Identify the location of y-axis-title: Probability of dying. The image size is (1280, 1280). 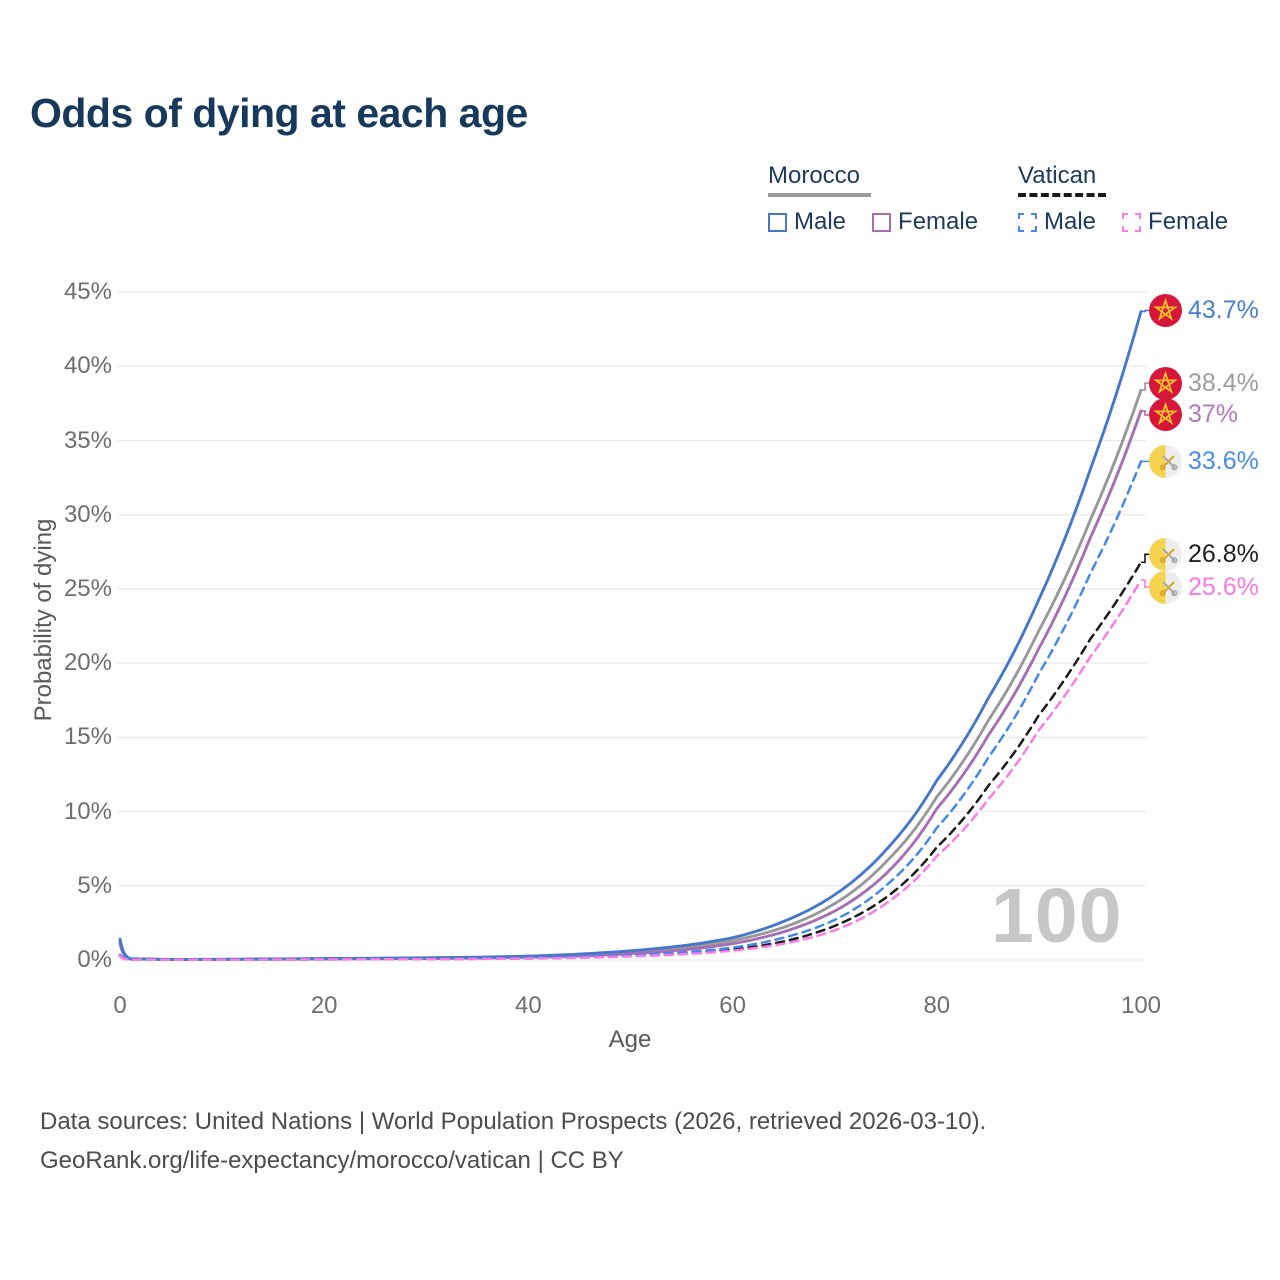
(43, 620).